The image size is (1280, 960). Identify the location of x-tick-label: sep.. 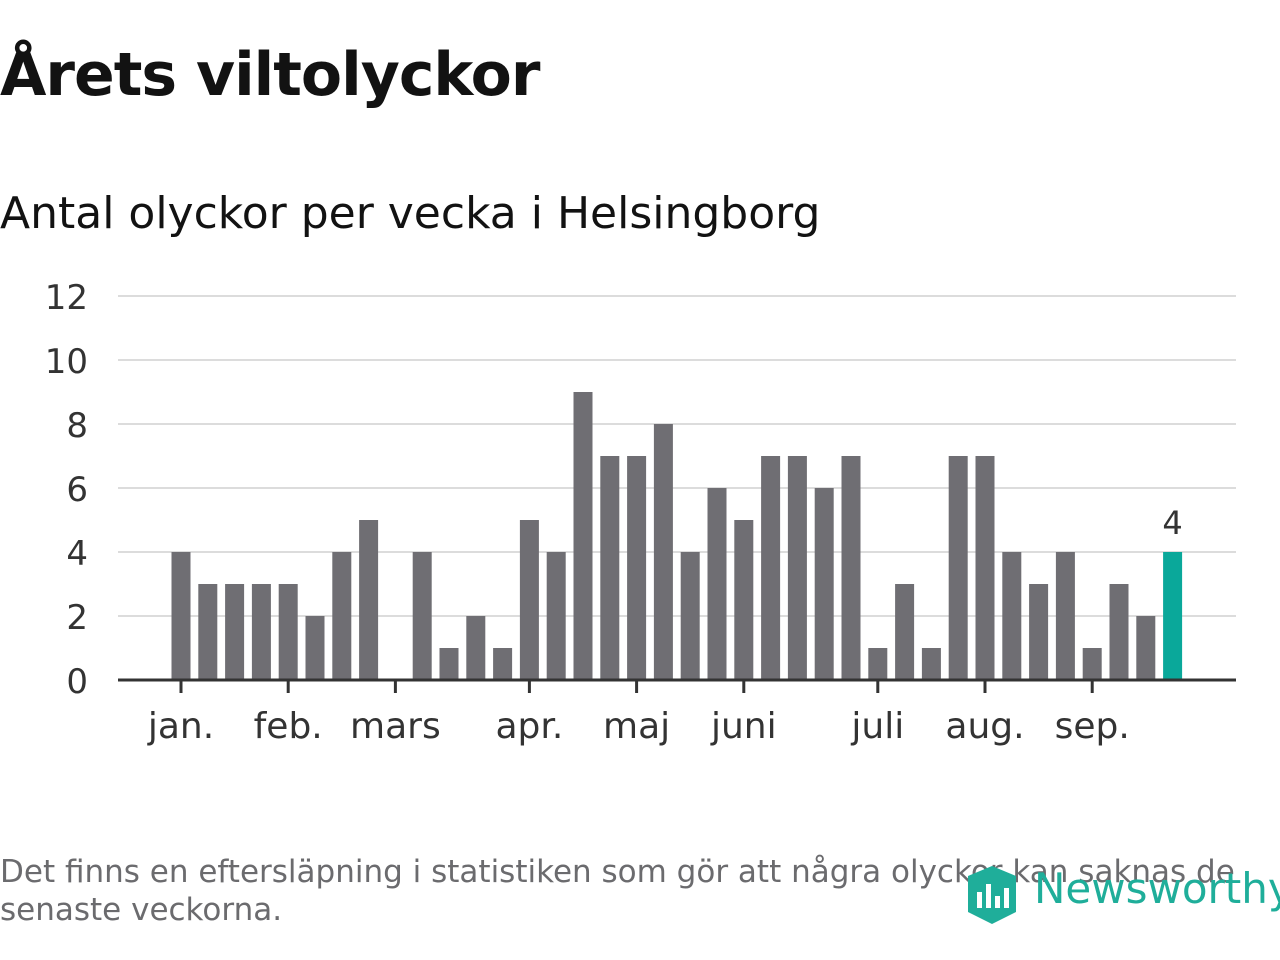
(1092, 726).